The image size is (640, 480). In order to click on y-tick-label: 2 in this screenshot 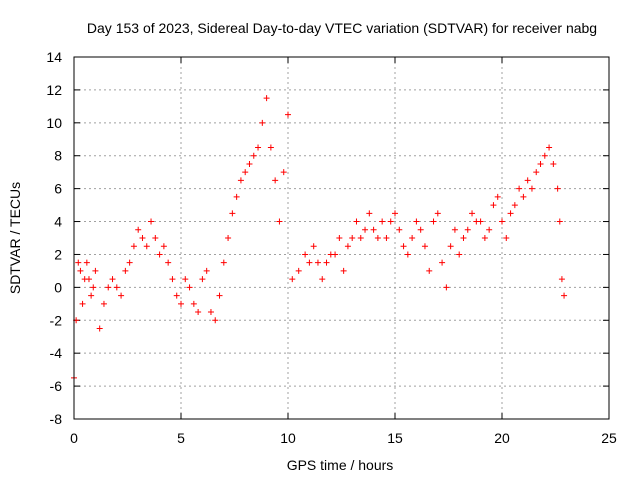, I will do `click(58, 254)`.